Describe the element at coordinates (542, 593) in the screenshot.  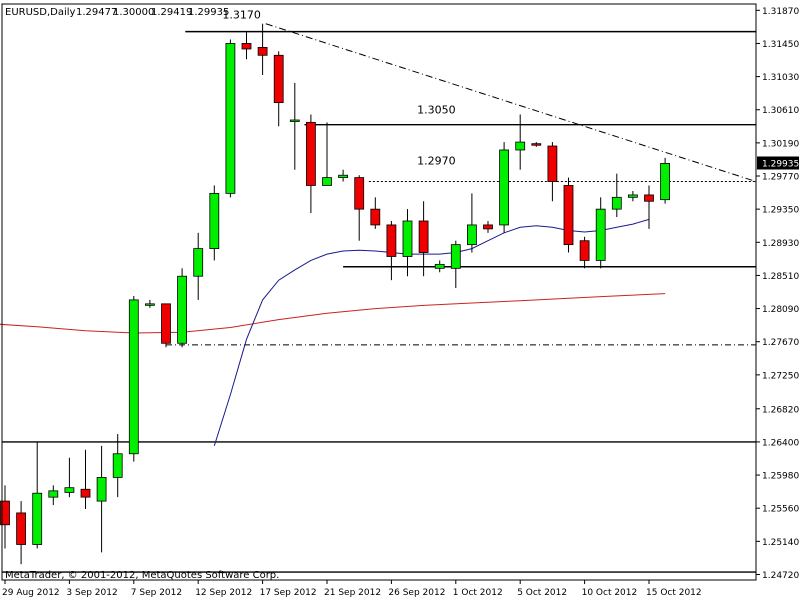
I see `x-tick-label: 5 Oct 2012` at that location.